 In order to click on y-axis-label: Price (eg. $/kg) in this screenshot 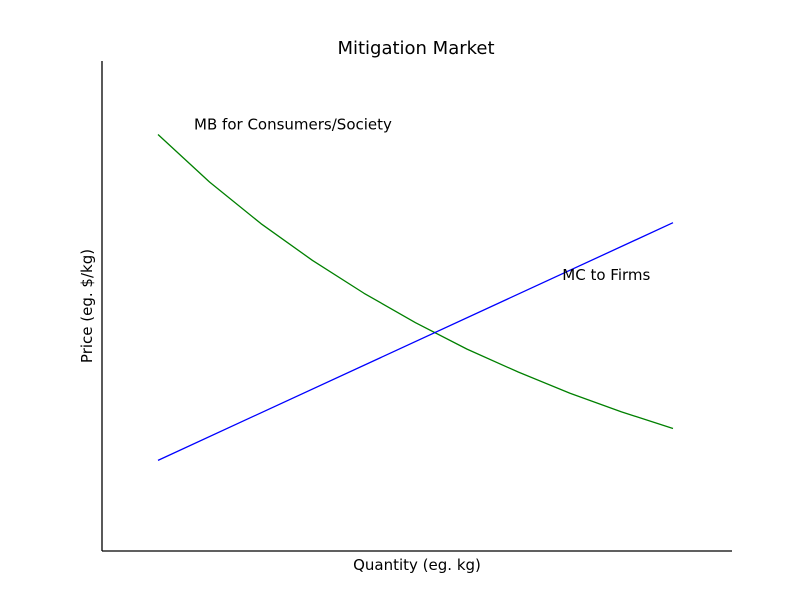, I will do `click(87, 306)`.